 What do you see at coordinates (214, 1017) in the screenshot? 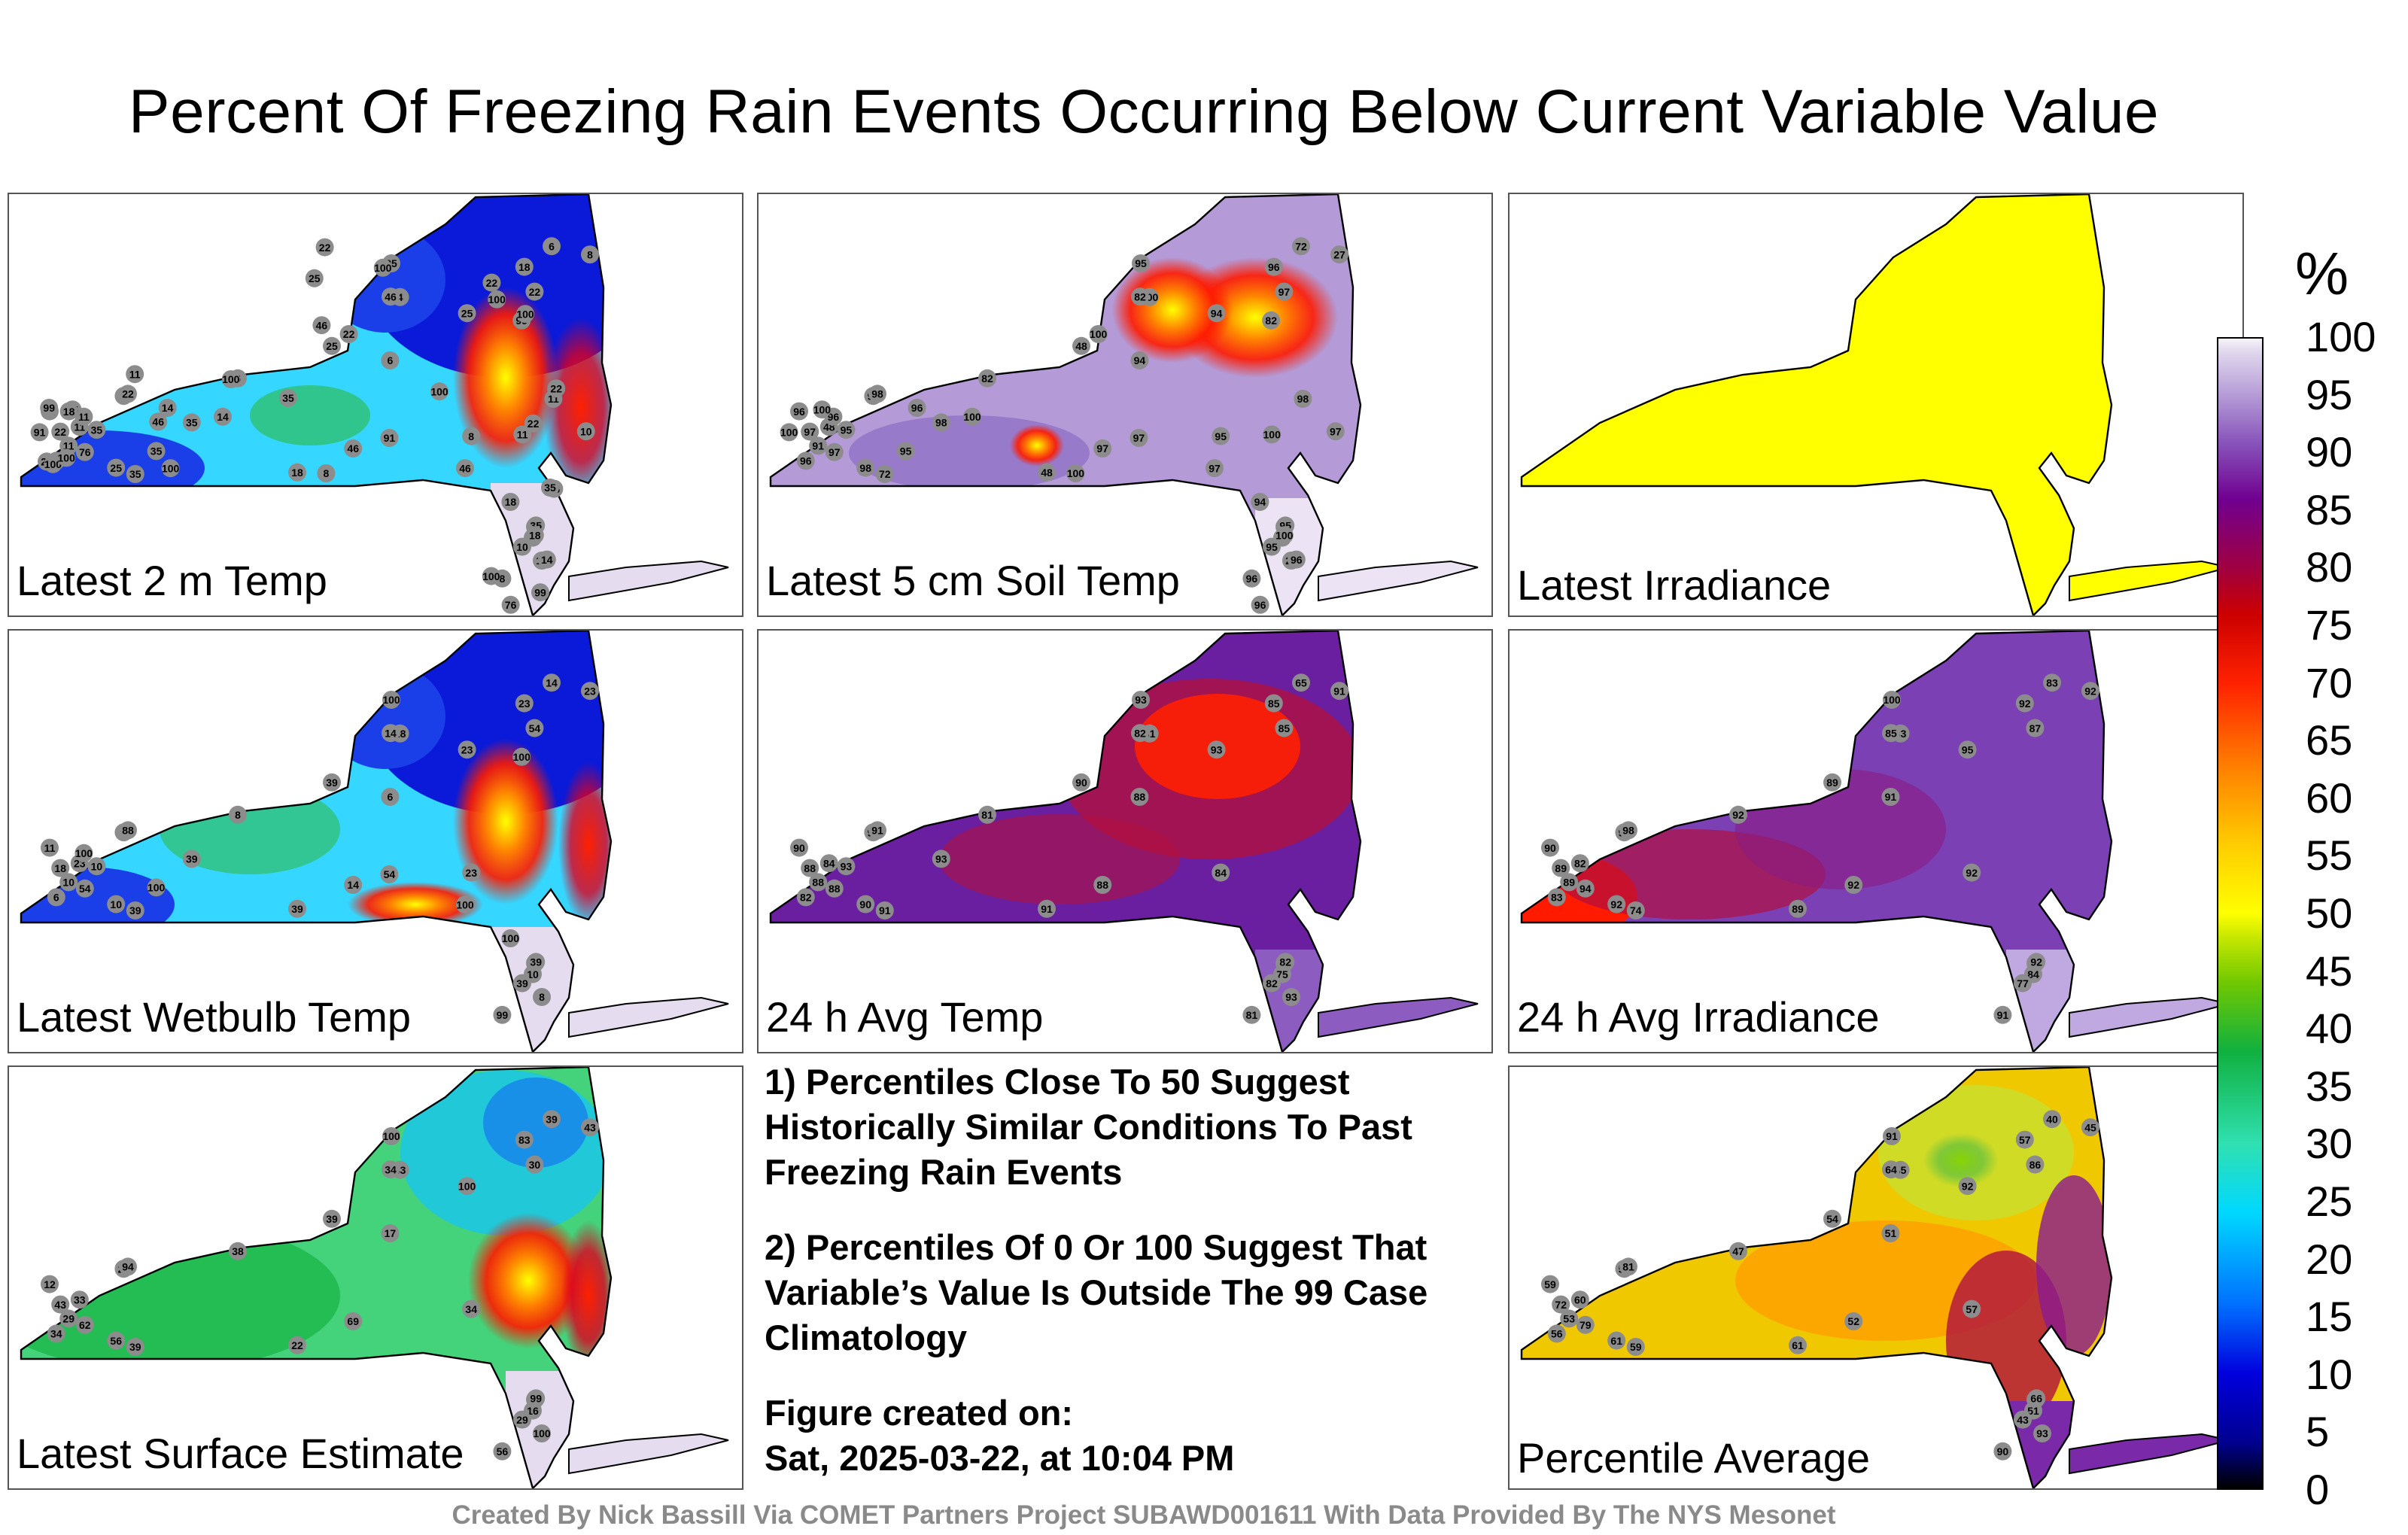
I see `panel-label: Latest Wetbulb Temp` at bounding box center [214, 1017].